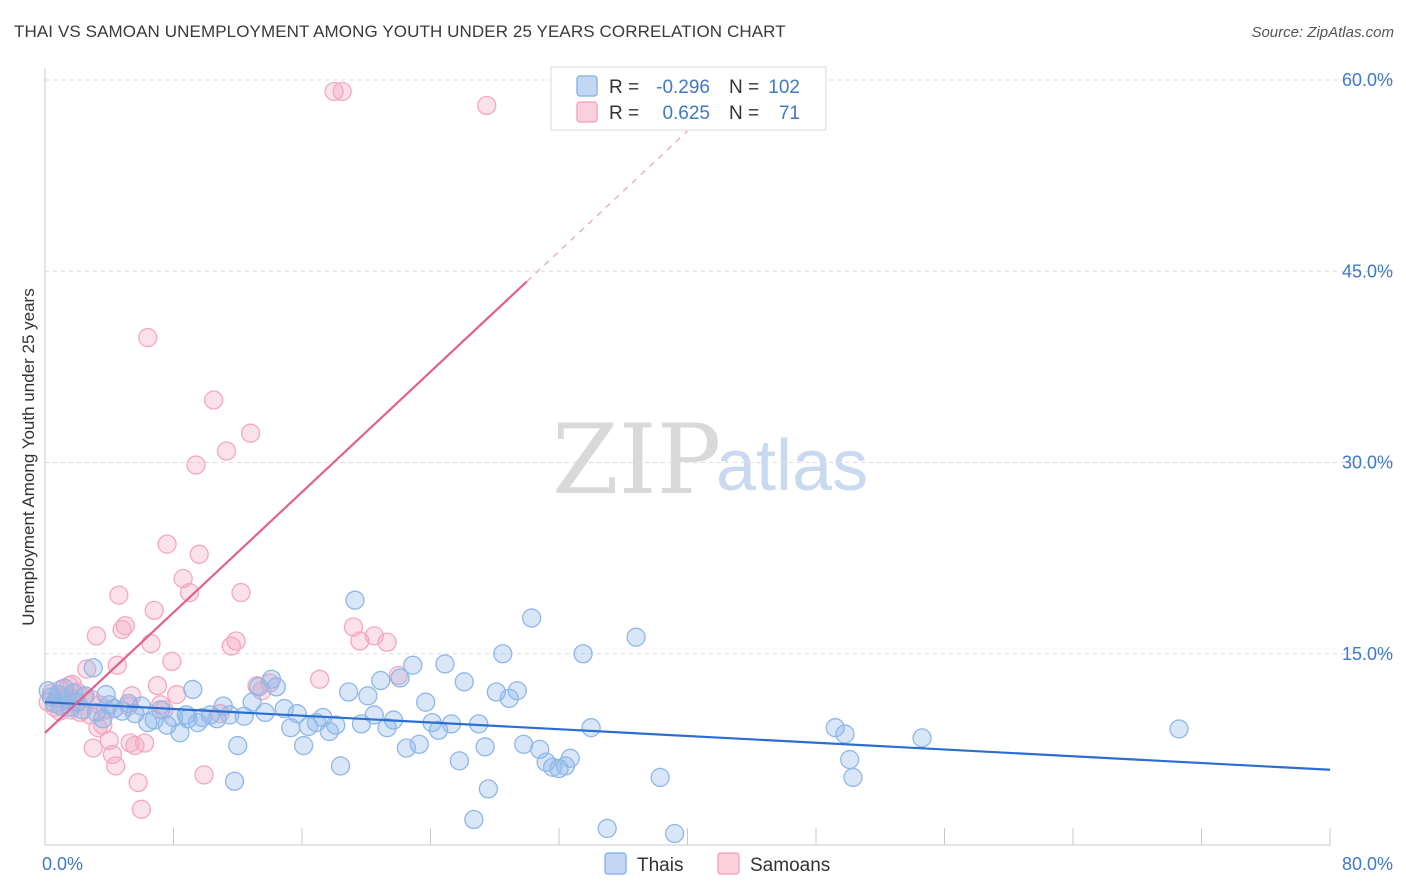 The image size is (1406, 892). What do you see at coordinates (1367, 367) in the screenshot?
I see `y-tick-labels: 15.0% 30.0% 45.0% 60.0%` at bounding box center [1367, 367].